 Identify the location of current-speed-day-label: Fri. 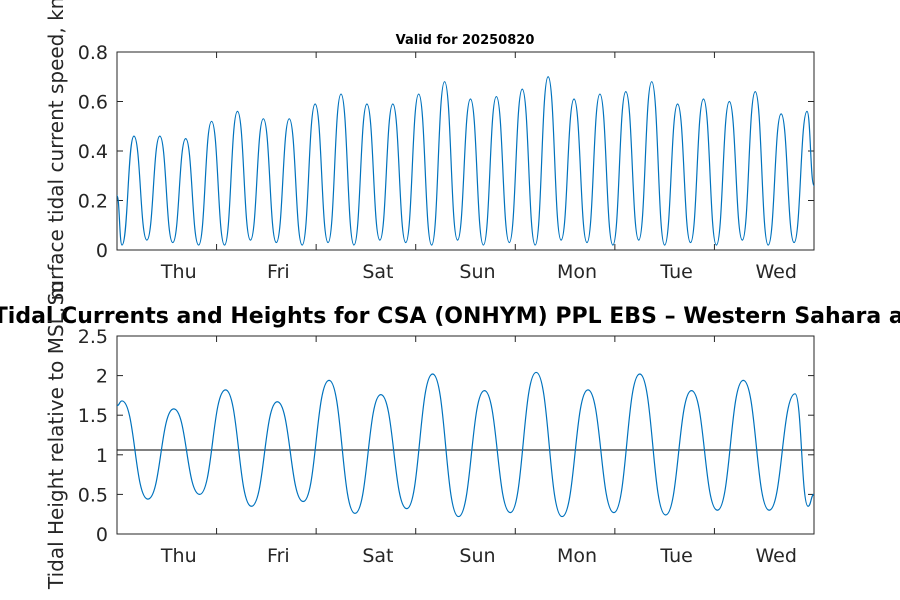
(278, 272).